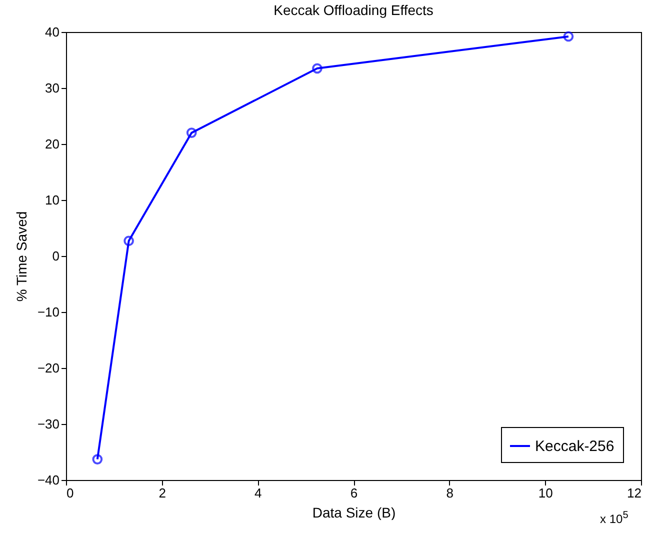  I want to click on y-tick-label: −10, so click(48, 312).